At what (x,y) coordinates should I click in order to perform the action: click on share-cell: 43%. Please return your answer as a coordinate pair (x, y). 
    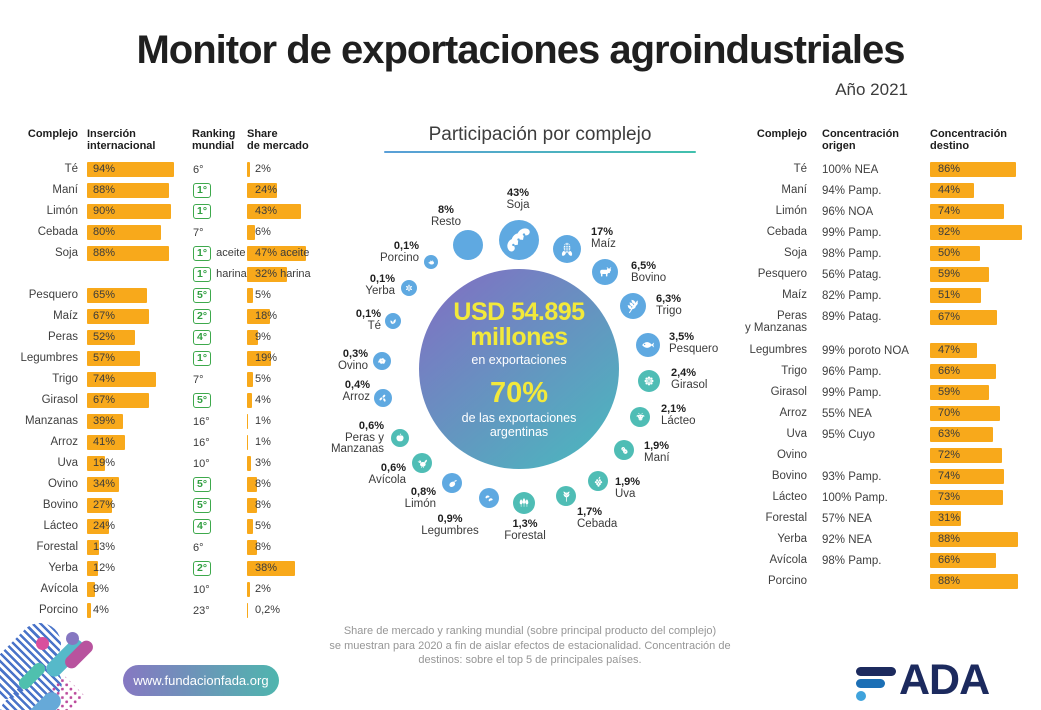
    Looking at the image, I should click on (292, 211).